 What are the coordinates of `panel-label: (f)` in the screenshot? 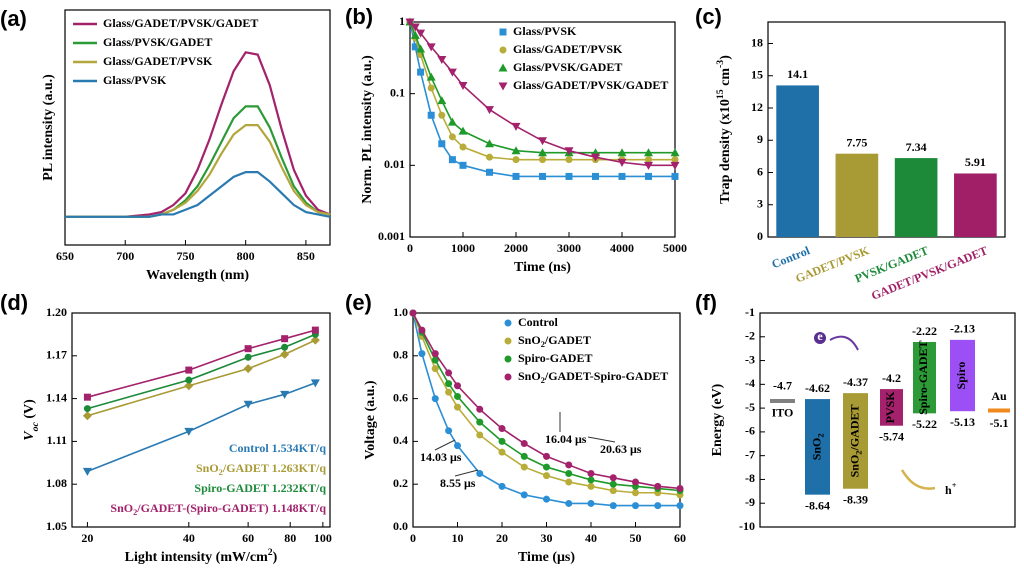 It's located at (706, 302).